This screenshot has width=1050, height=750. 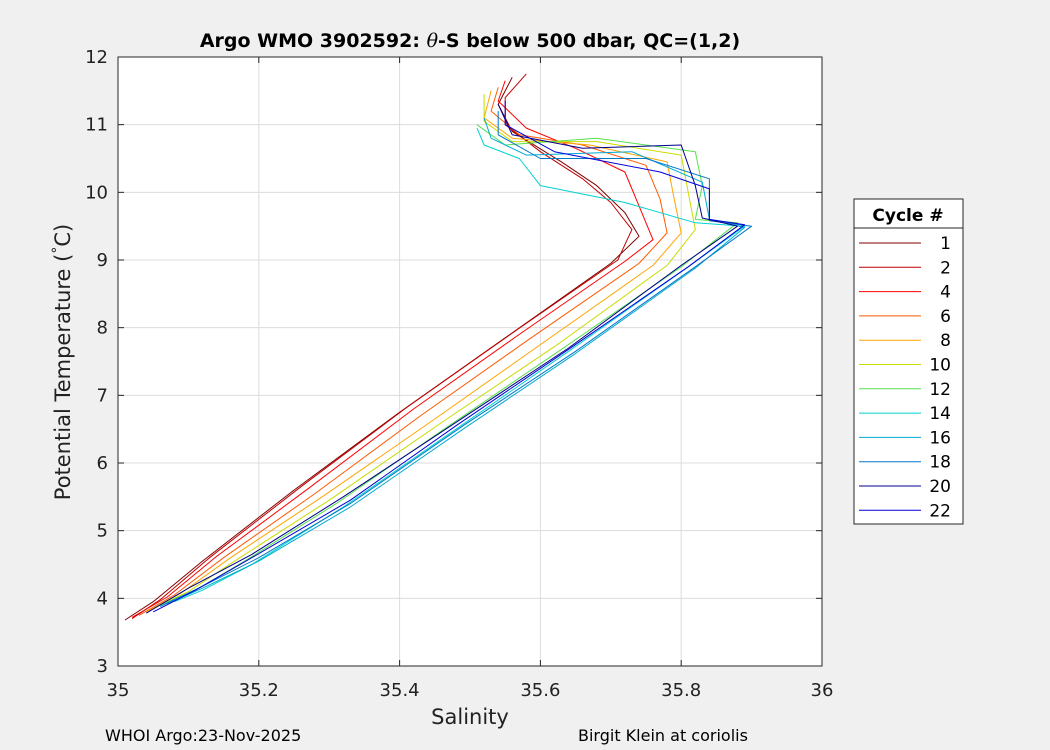 I want to click on y-tick-label: 4, so click(x=102, y=598).